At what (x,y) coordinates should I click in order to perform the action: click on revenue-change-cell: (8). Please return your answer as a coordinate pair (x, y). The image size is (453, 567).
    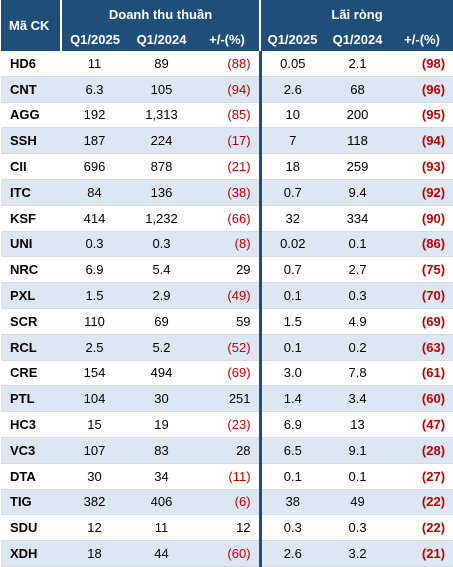
    Looking at the image, I should click on (228, 244).